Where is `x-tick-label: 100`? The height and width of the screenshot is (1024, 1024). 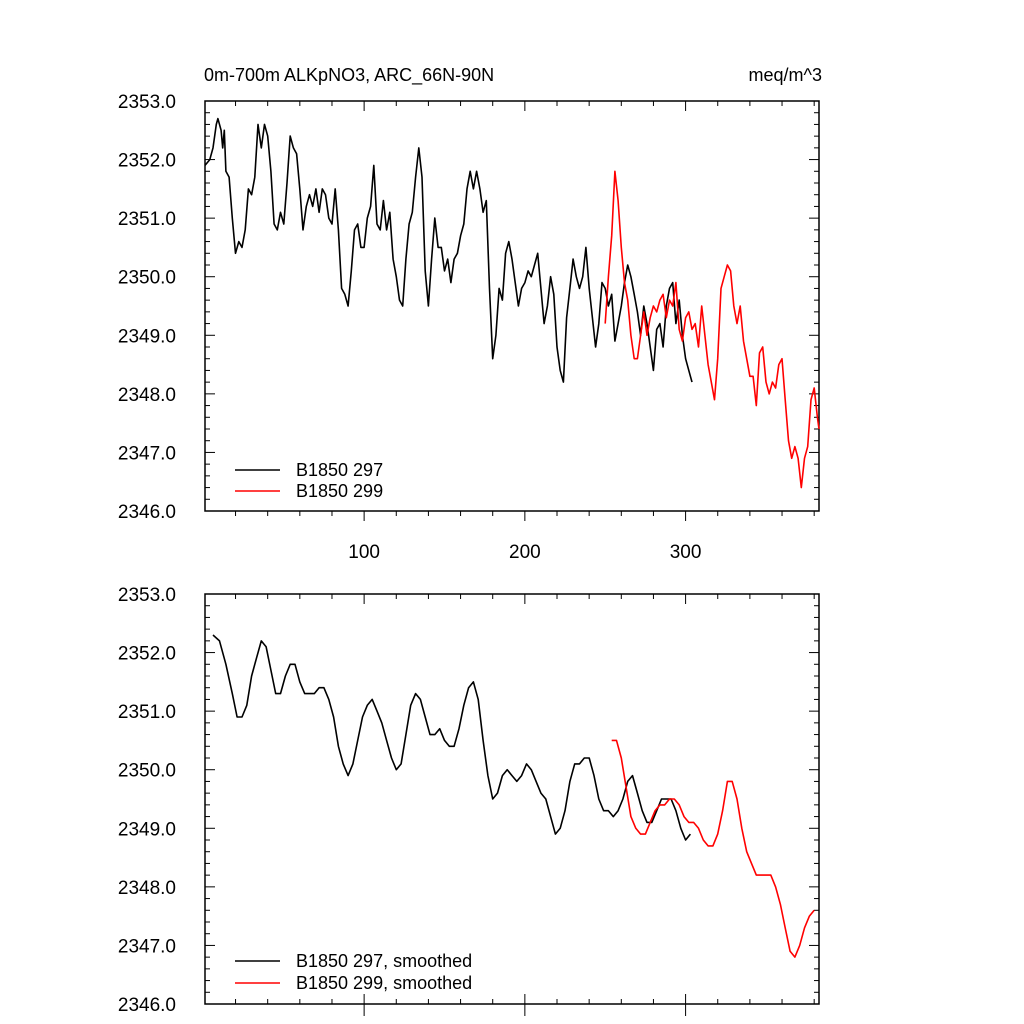 x-tick-label: 100 is located at coordinates (364, 552).